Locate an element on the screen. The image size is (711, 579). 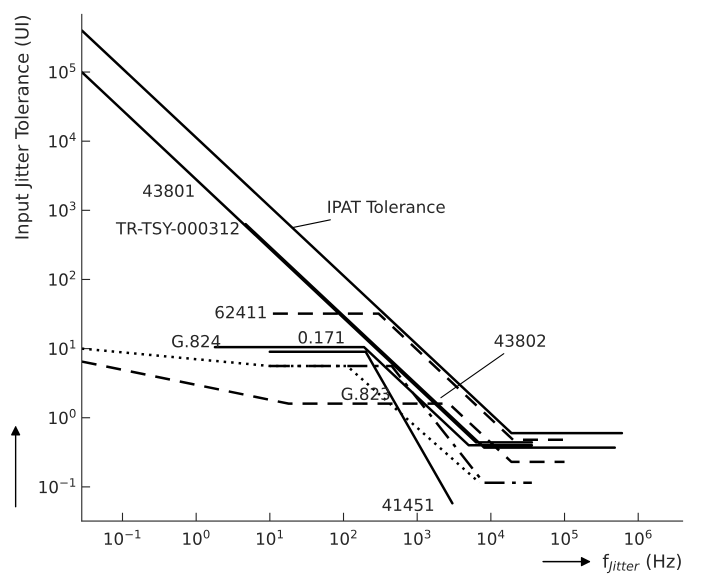
x-tick-label: 10$^{0}$ is located at coordinates (196, 537).